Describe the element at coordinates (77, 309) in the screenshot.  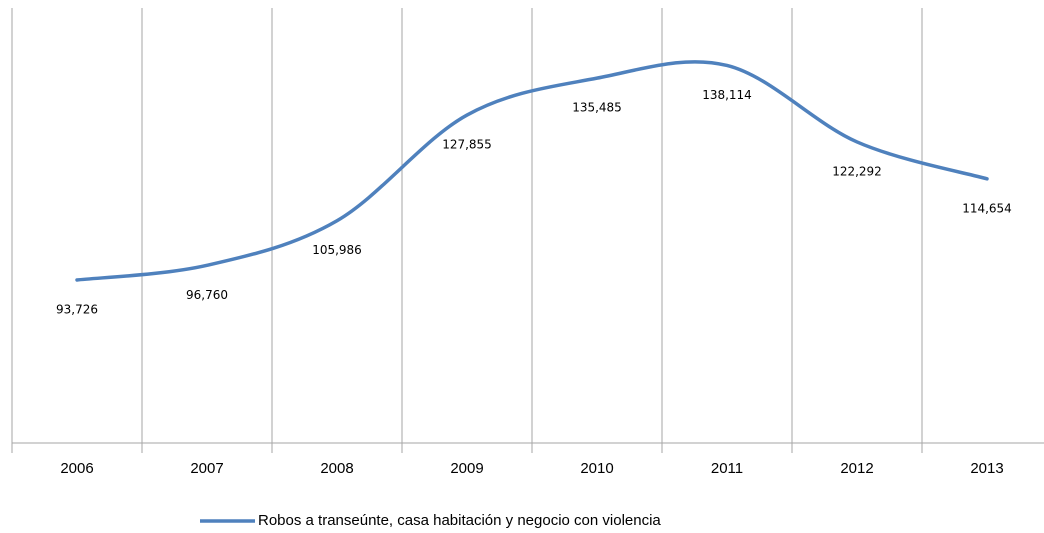
I see `data-label: 93,726` at that location.